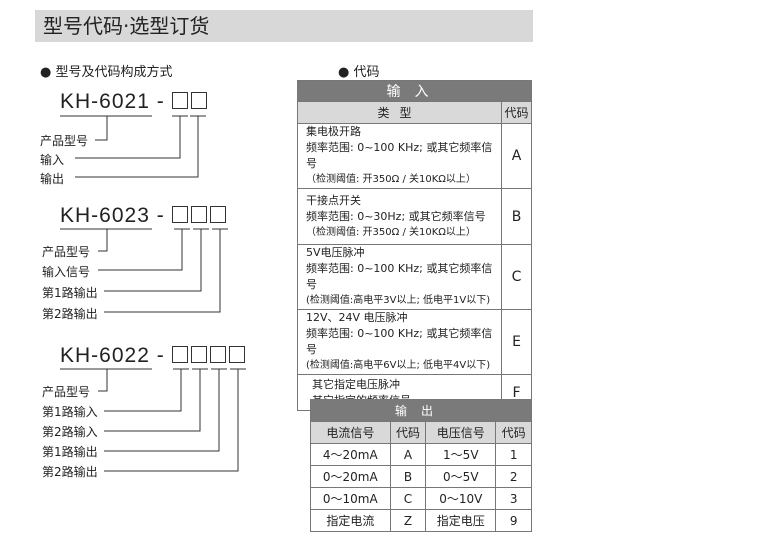  Describe the element at coordinates (398, 365) in the screenshot. I see `threshold: (检测阈值:高电平6V以上; 低电平4V以下)` at that location.